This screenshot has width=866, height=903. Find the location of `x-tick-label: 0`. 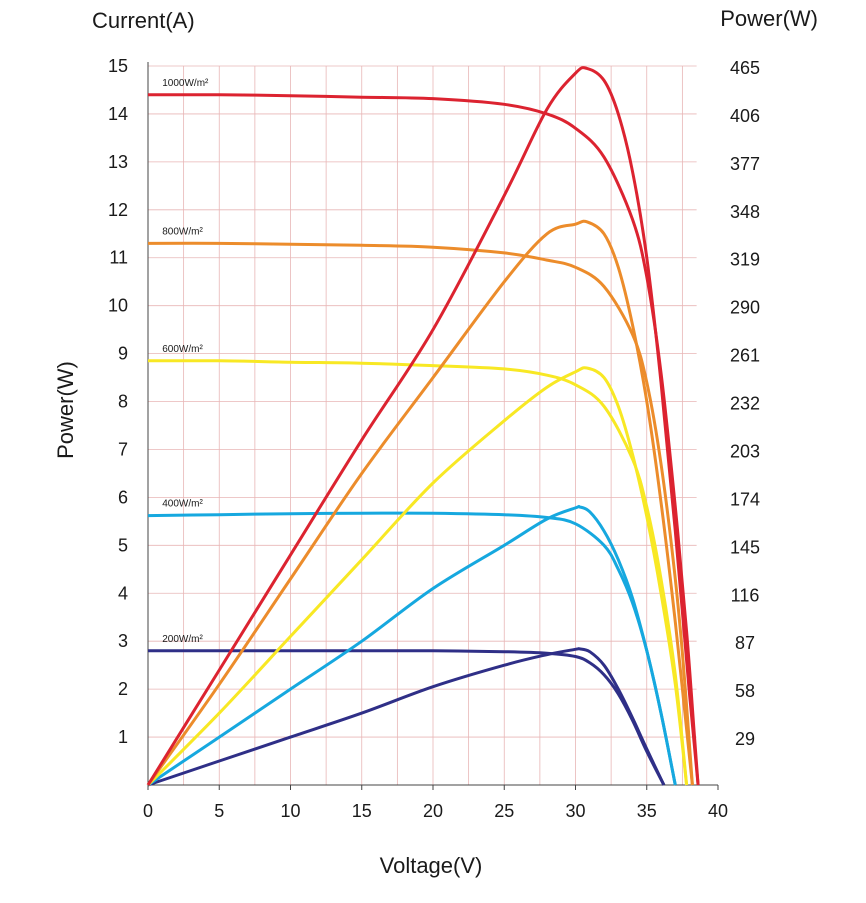

x-tick-label: 0 is located at coordinates (148, 811).